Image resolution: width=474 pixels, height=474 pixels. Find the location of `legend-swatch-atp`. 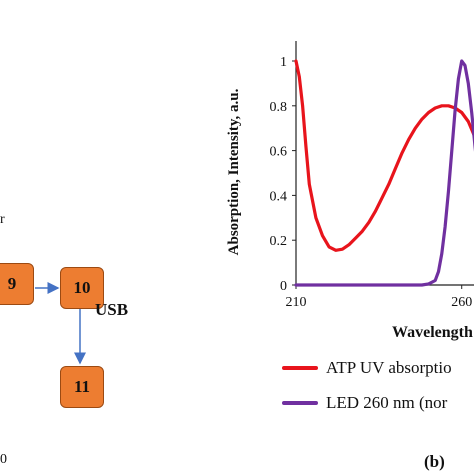

legend-swatch-atp is located at coordinates (300, 368).